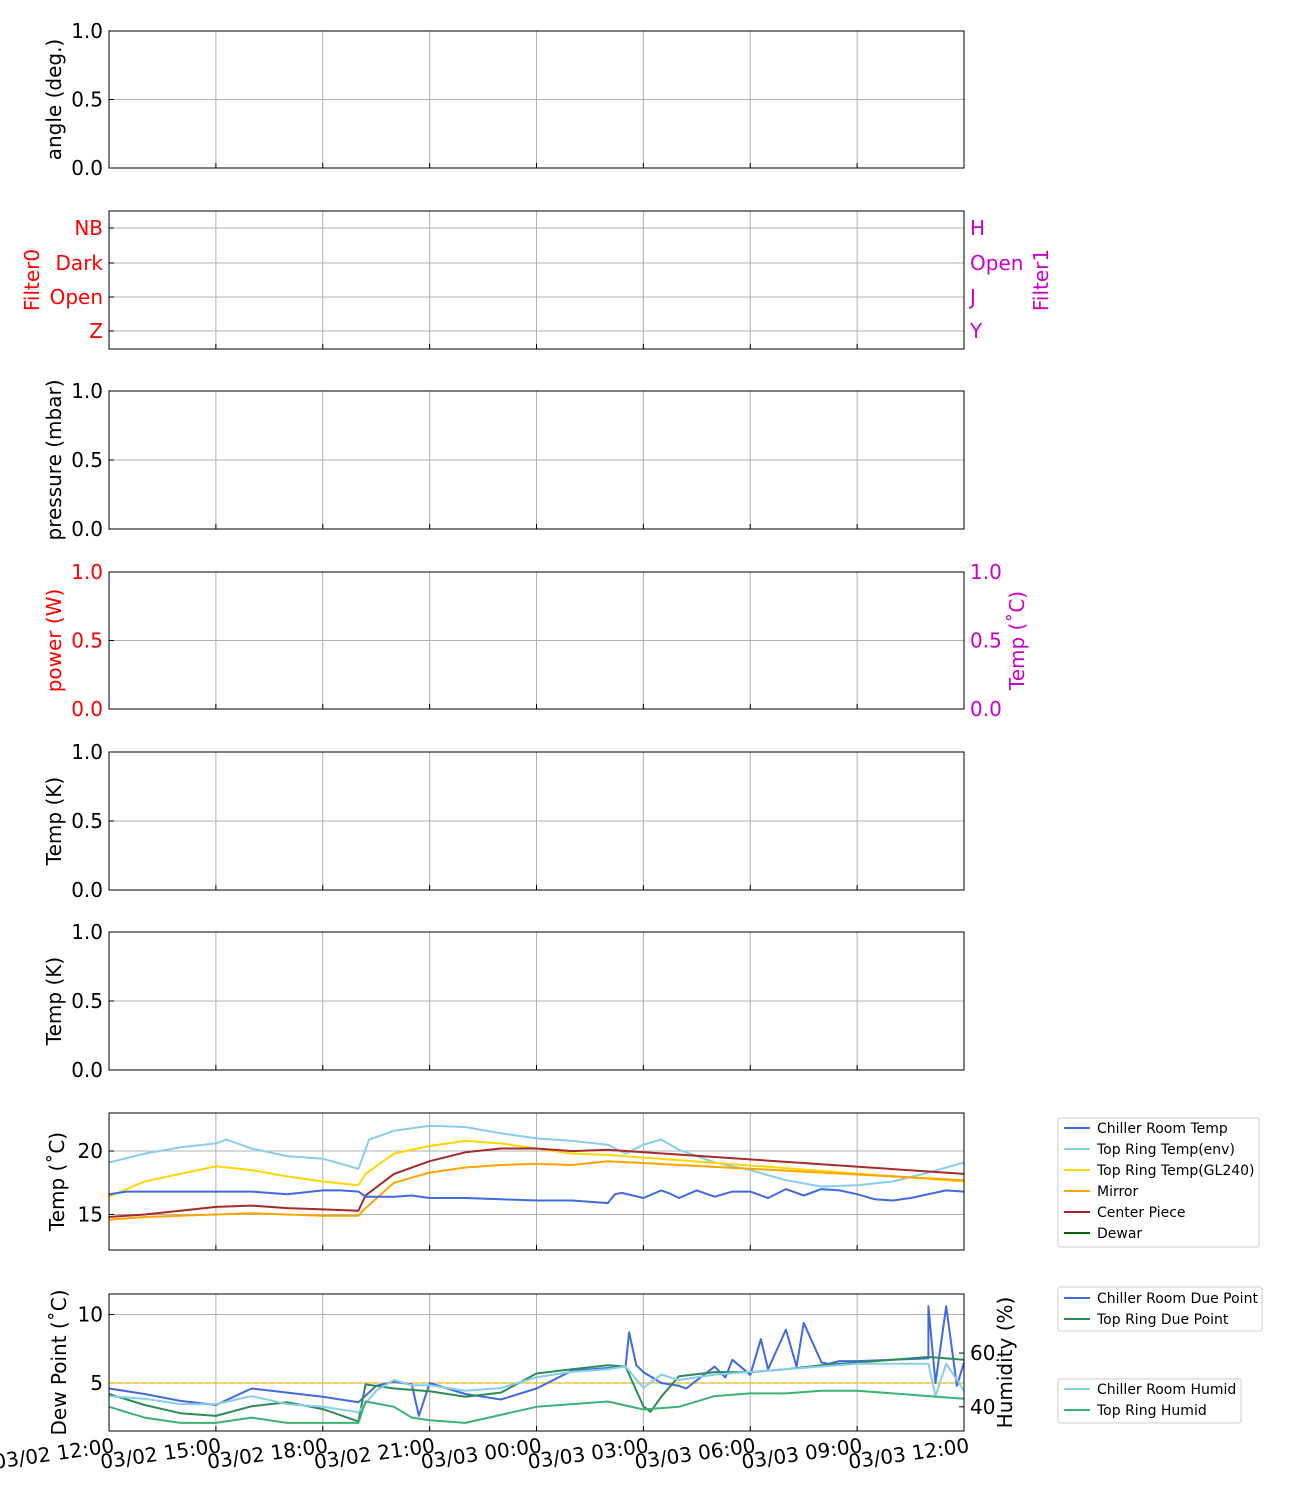  I want to click on y2-tick-label: 40, so click(982, 1407).